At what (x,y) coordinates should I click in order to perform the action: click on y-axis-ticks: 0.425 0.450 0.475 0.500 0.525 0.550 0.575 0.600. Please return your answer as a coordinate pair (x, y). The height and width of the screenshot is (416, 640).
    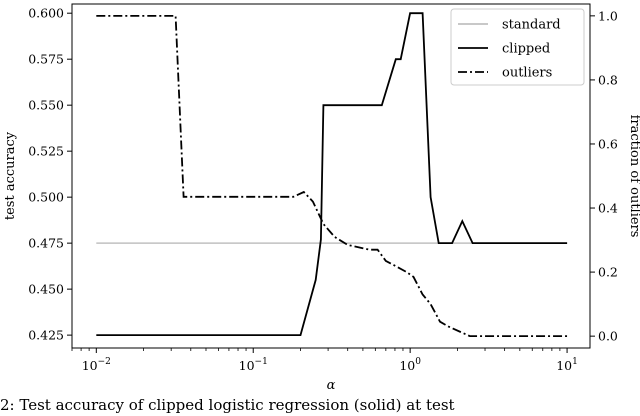
    Looking at the image, I should click on (50, 174).